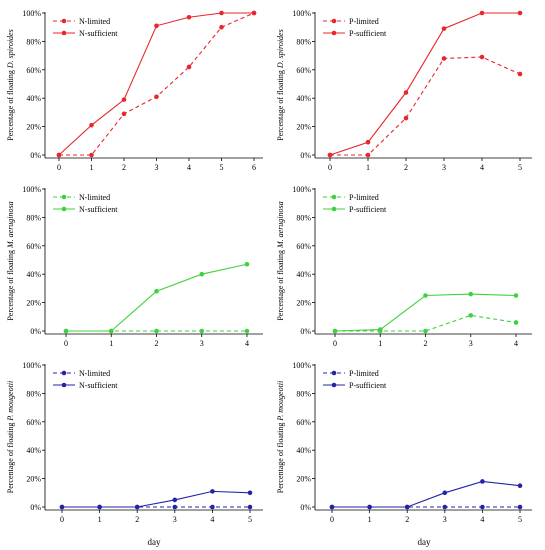 Image resolution: width=545 pixels, height=550 pixels. What do you see at coordinates (303, 450) in the screenshot?
I see `y-tick-label: 40%` at bounding box center [303, 450].